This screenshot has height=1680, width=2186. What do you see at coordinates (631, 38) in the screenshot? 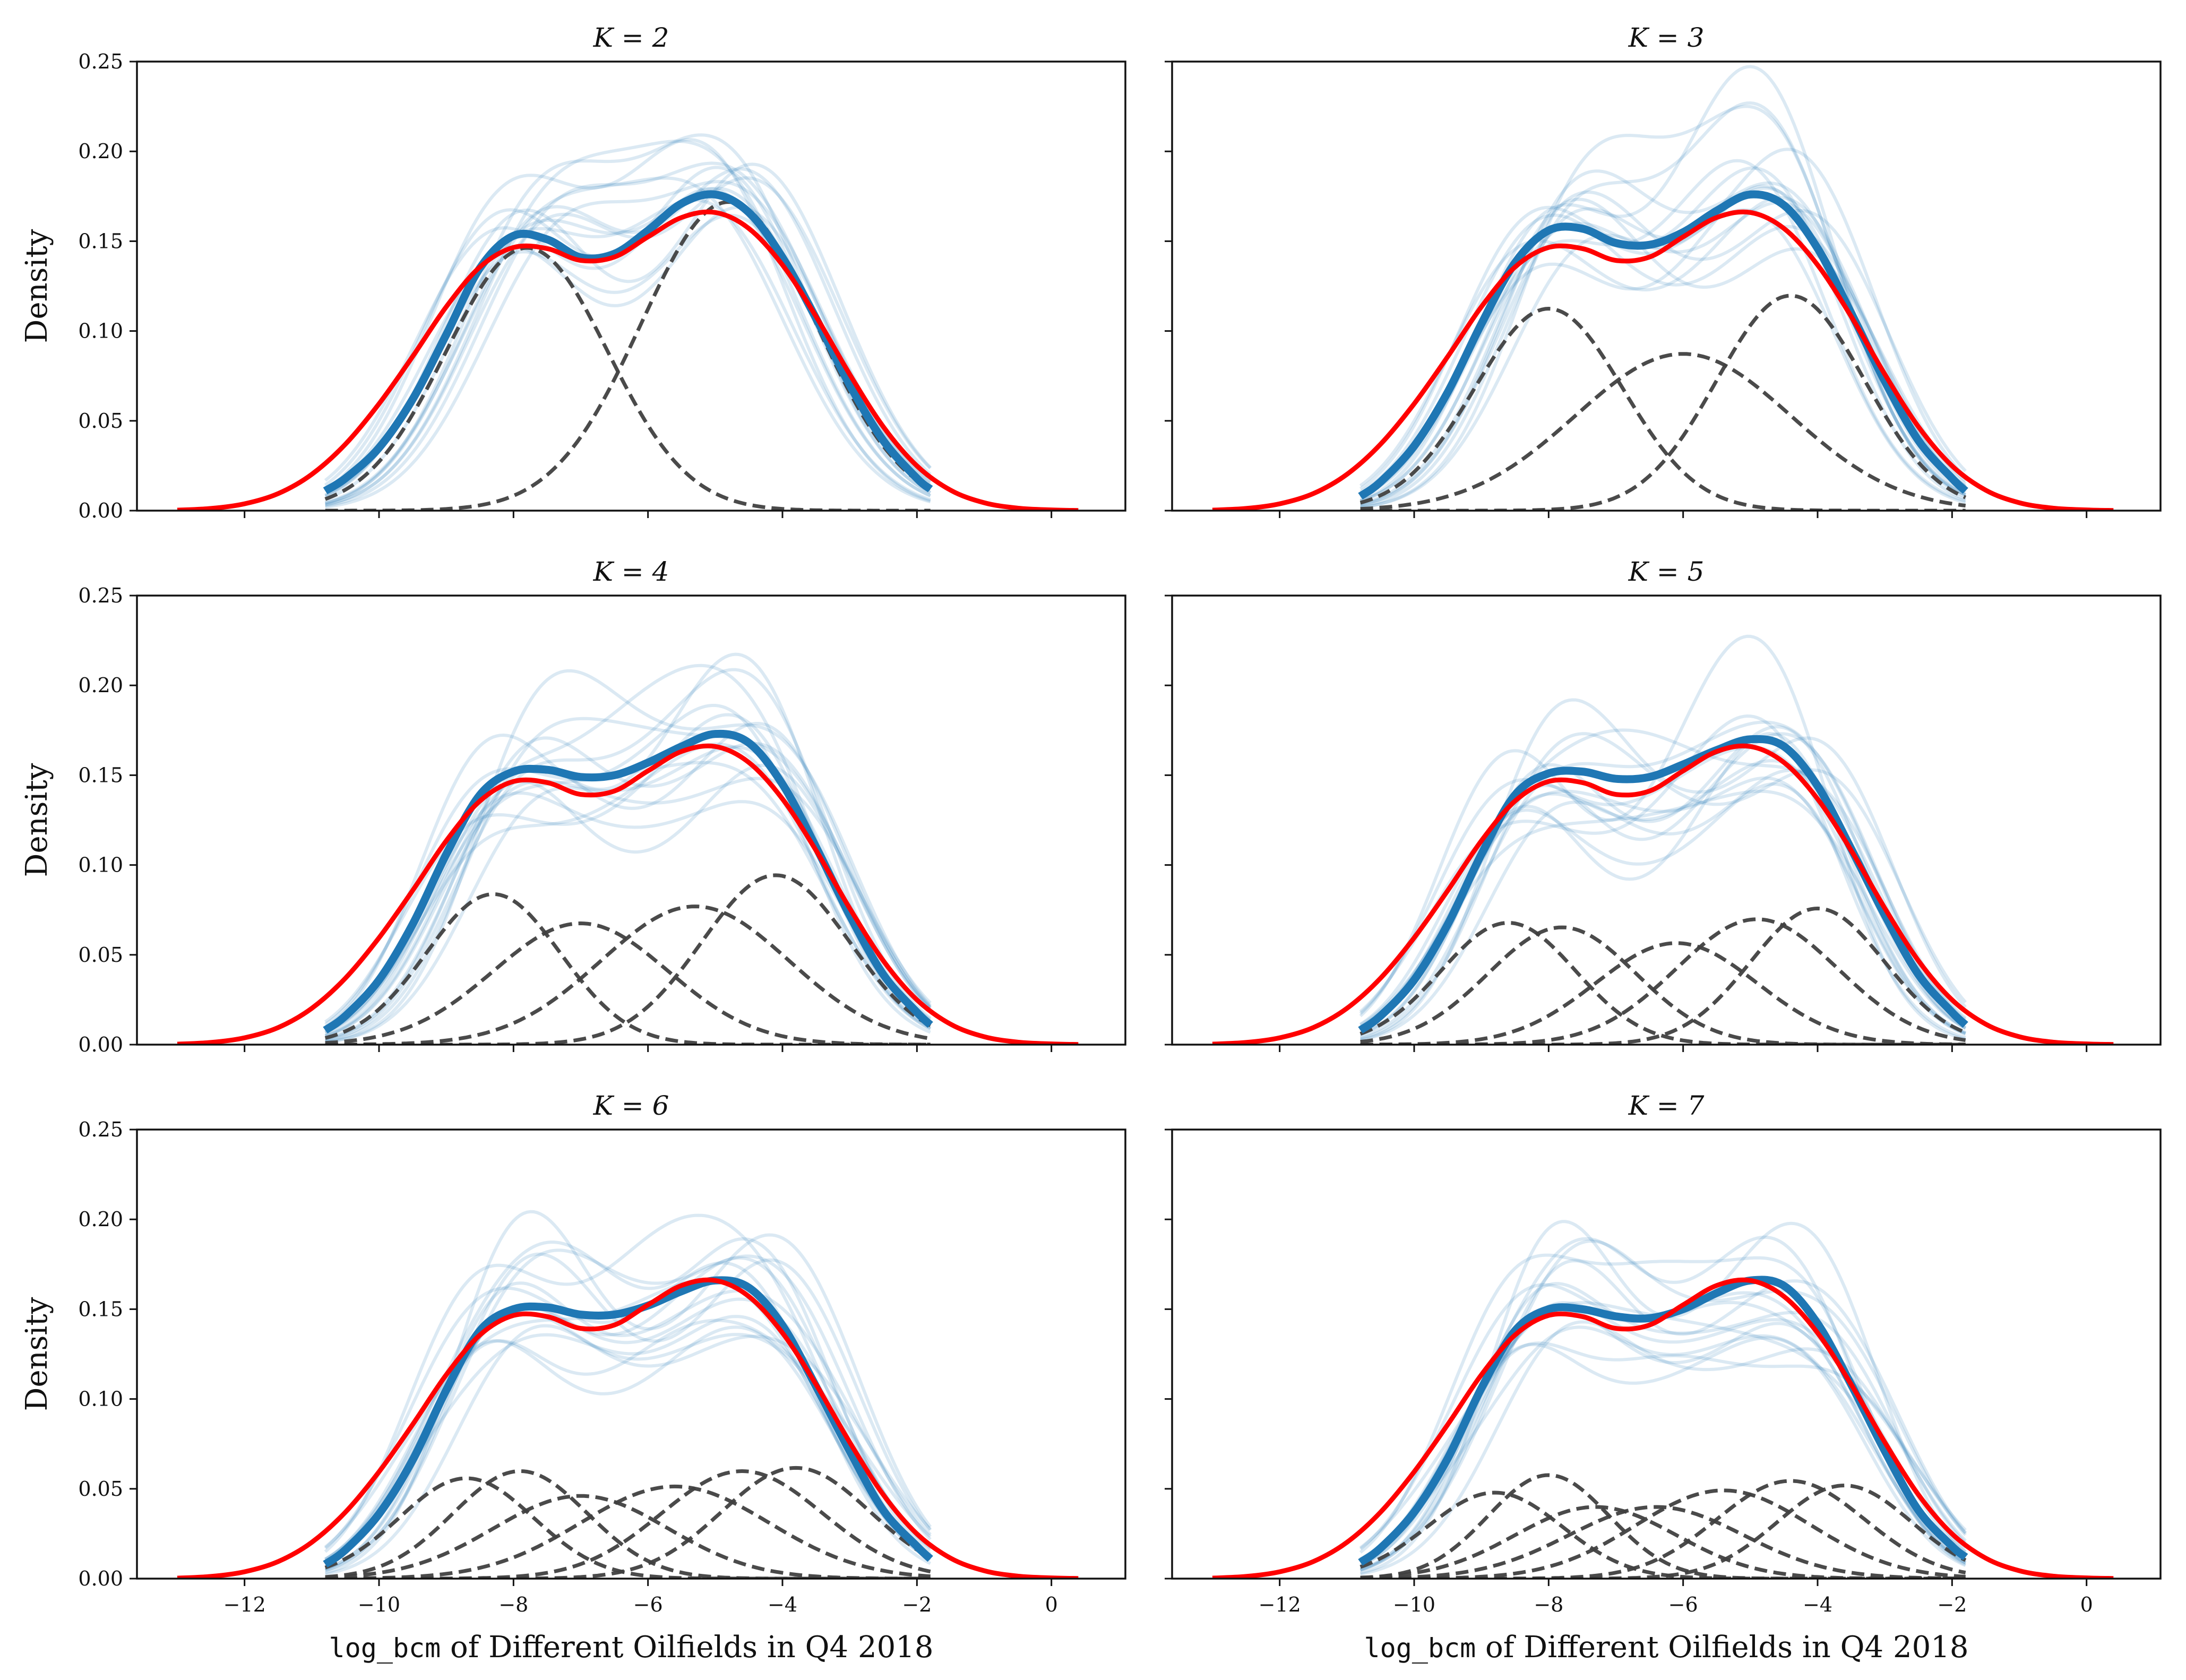
I see `panel-title: K = 2` at bounding box center [631, 38].